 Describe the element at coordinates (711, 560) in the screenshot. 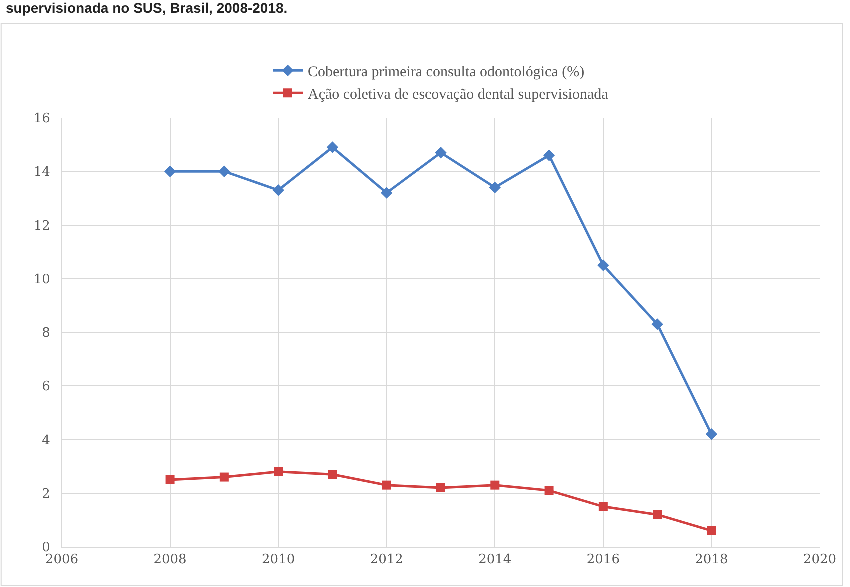

I see `x-tick-label: 2018` at that location.